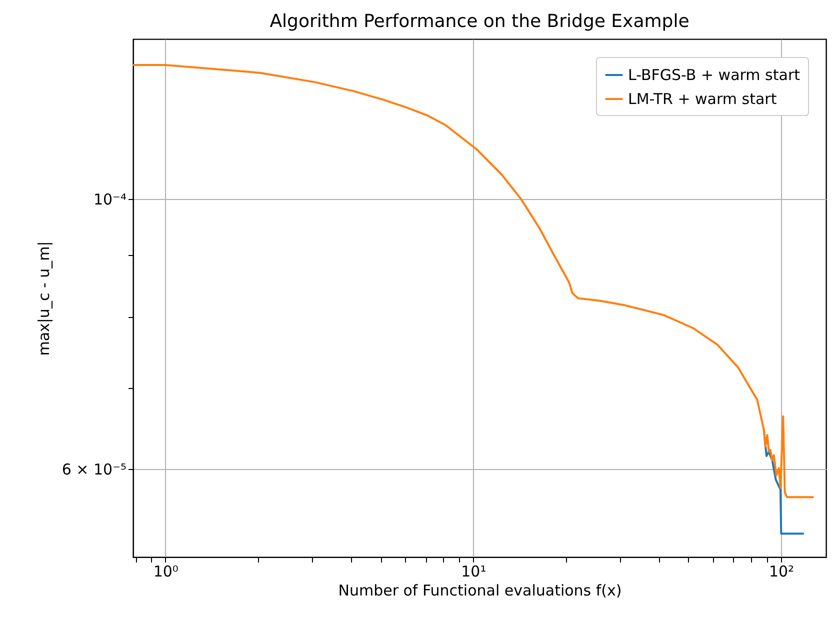 The height and width of the screenshot is (621, 840). What do you see at coordinates (714, 75) in the screenshot?
I see `legend-label: L-BFGS-B + warm start` at bounding box center [714, 75].